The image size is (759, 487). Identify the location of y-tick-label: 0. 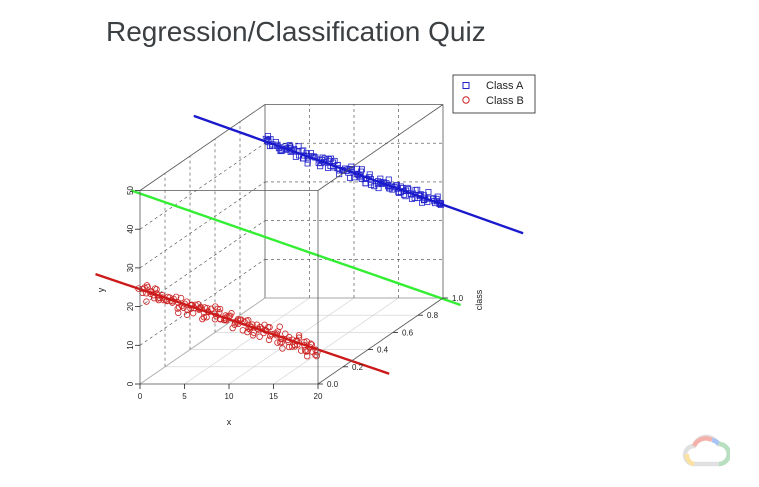
(130, 383).